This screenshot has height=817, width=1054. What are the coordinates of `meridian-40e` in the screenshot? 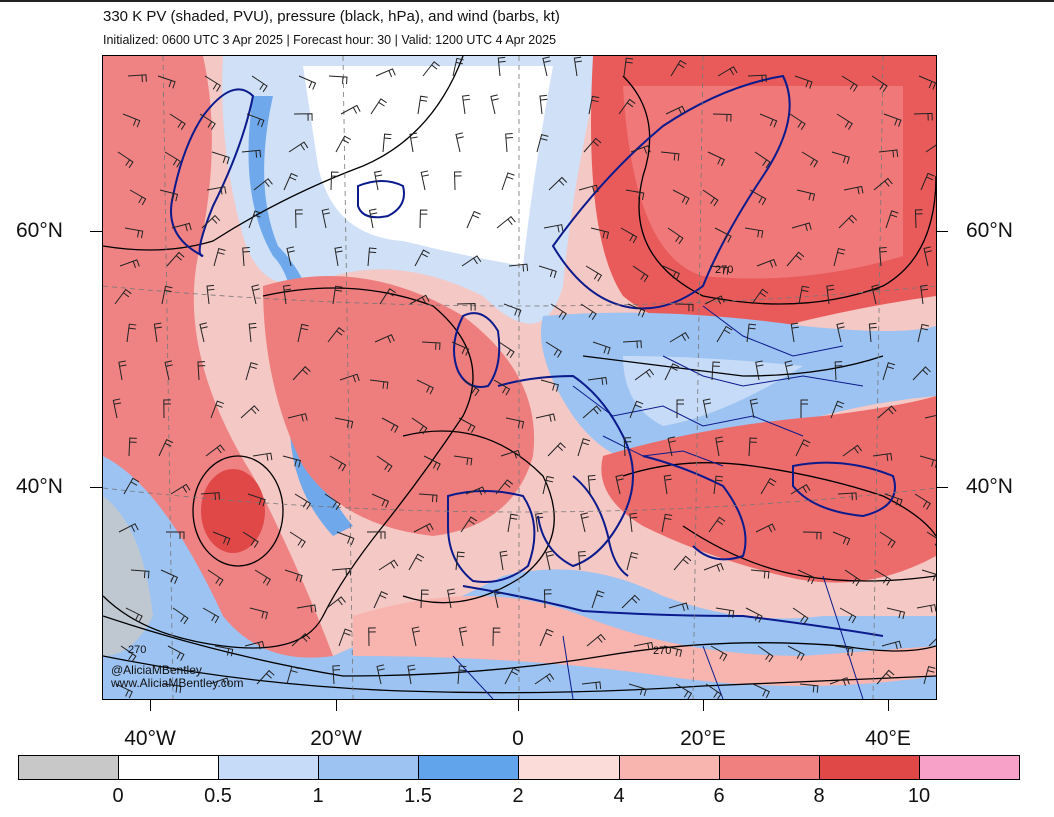 It's located at (878, 377).